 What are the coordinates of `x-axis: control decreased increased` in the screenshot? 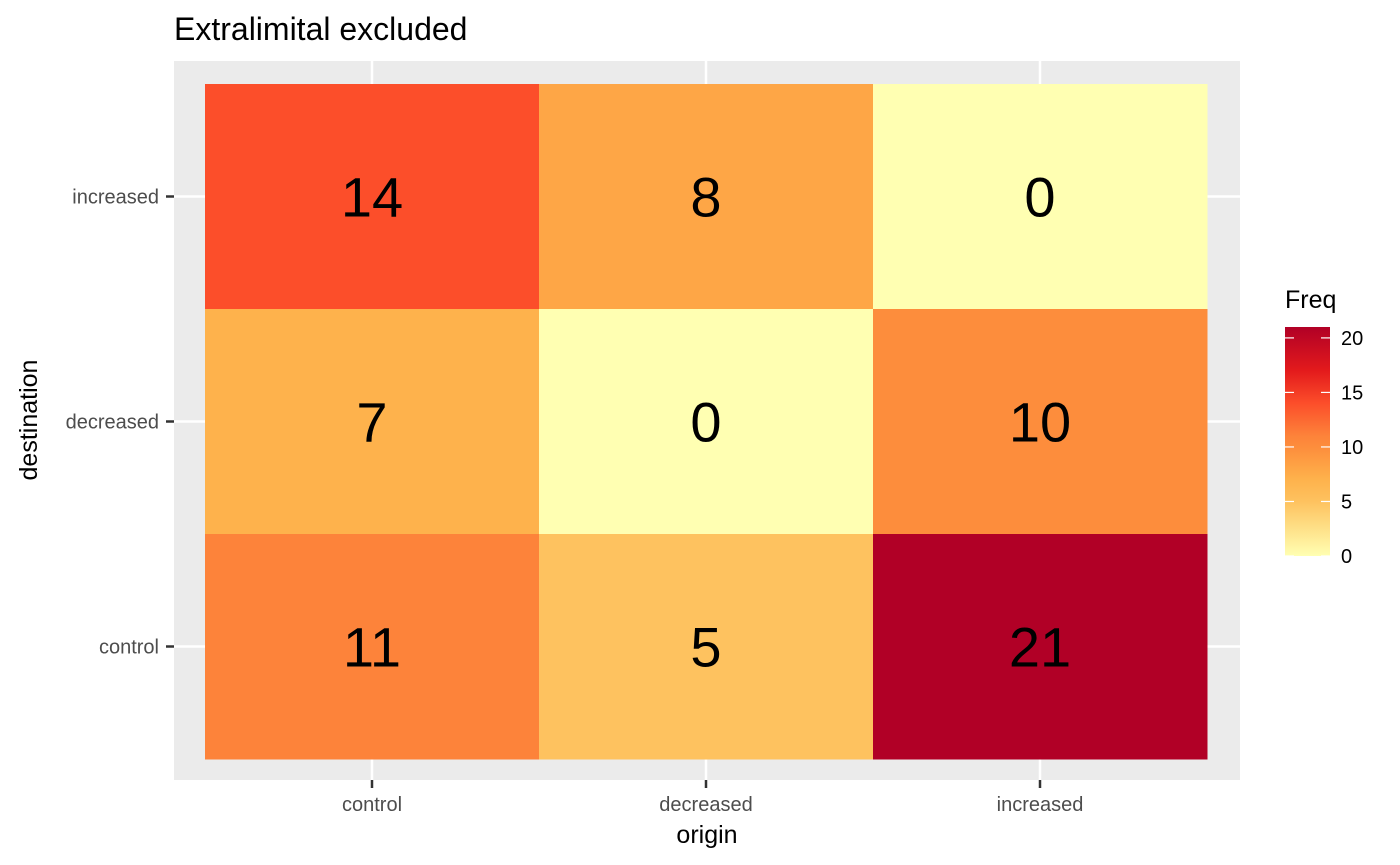 It's located at (712, 798).